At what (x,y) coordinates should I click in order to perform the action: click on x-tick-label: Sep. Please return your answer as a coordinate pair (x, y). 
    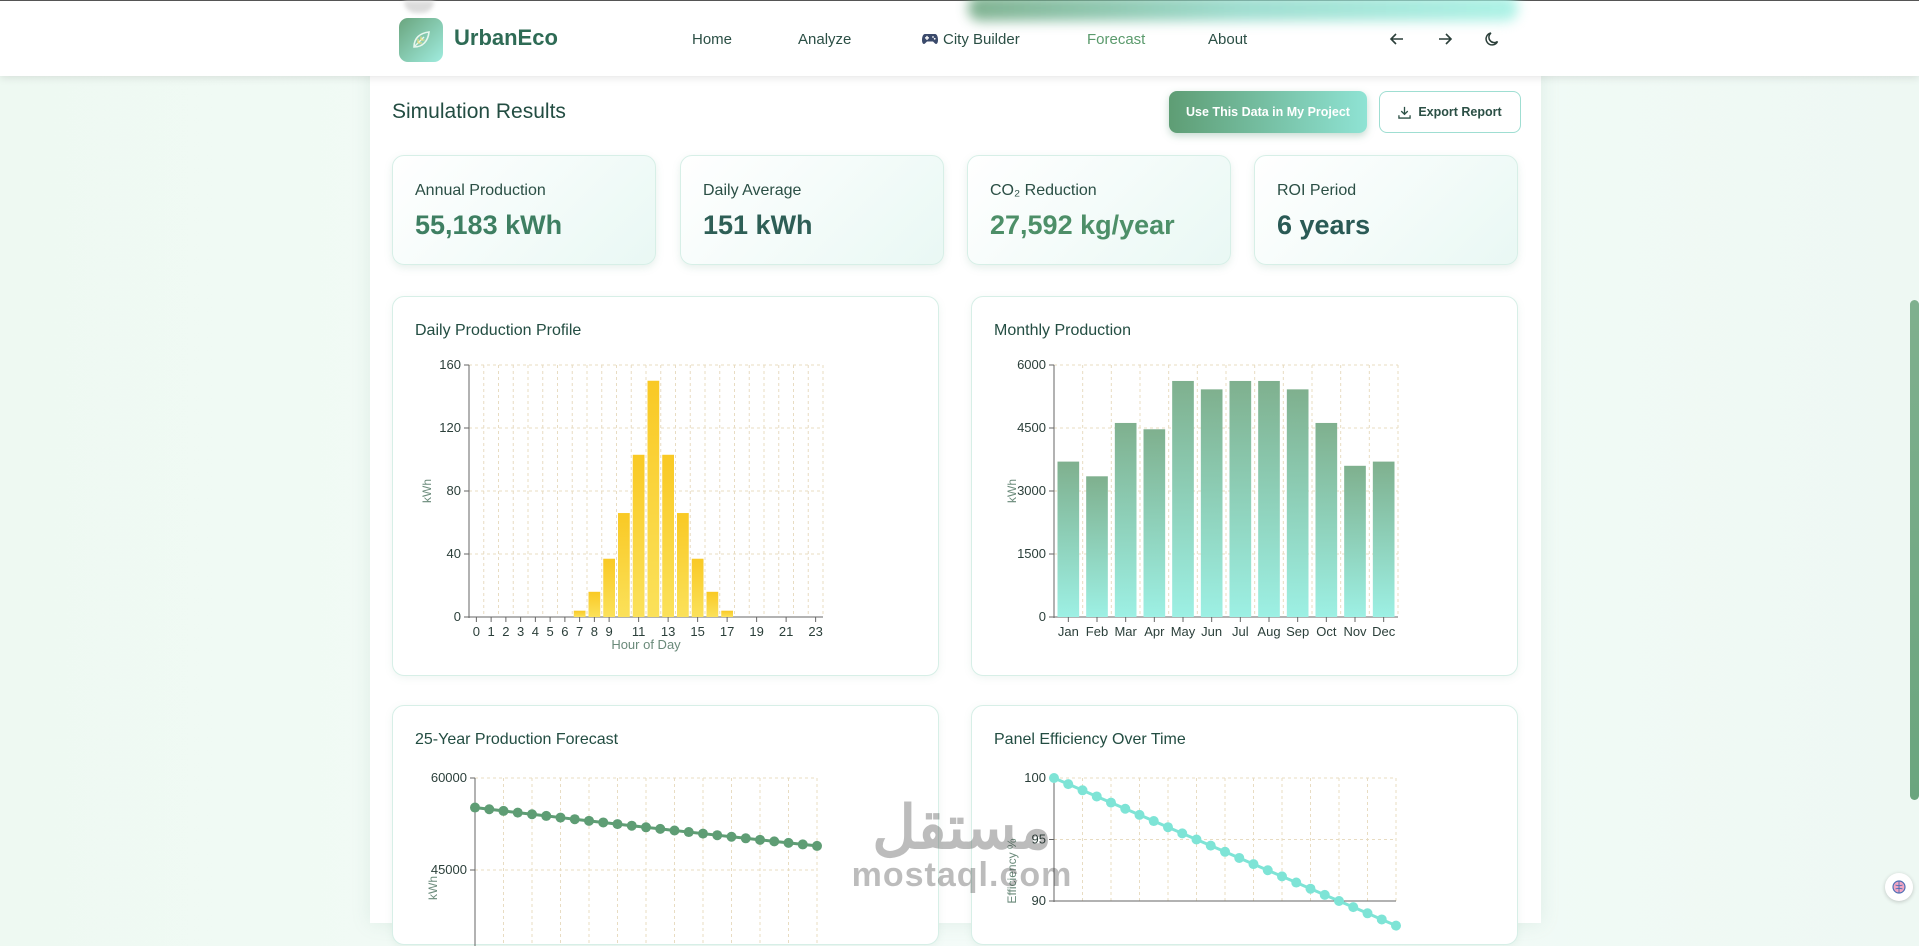
    Looking at the image, I should click on (1297, 631).